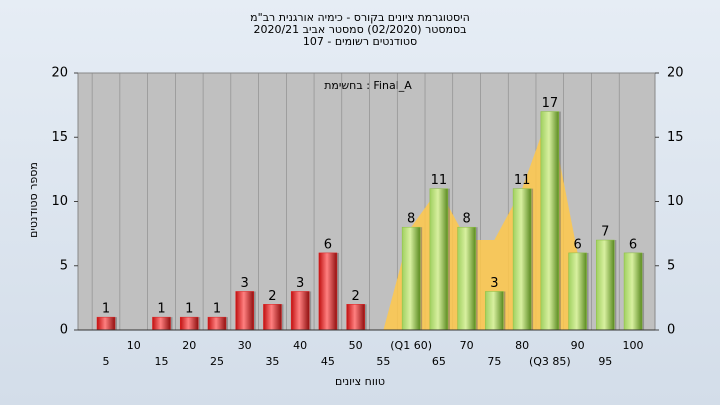 The height and width of the screenshot is (405, 720). Describe the element at coordinates (360, 381) in the screenshot. I see `x-axis-label: טווח ציונים` at that location.